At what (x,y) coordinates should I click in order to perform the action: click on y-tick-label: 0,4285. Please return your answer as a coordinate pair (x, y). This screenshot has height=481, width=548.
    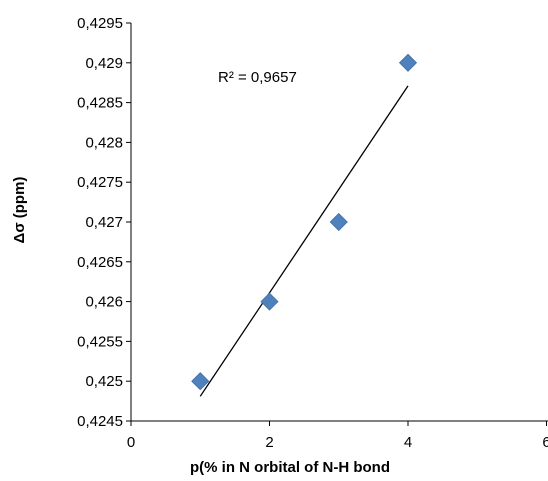
    Looking at the image, I should click on (100, 103).